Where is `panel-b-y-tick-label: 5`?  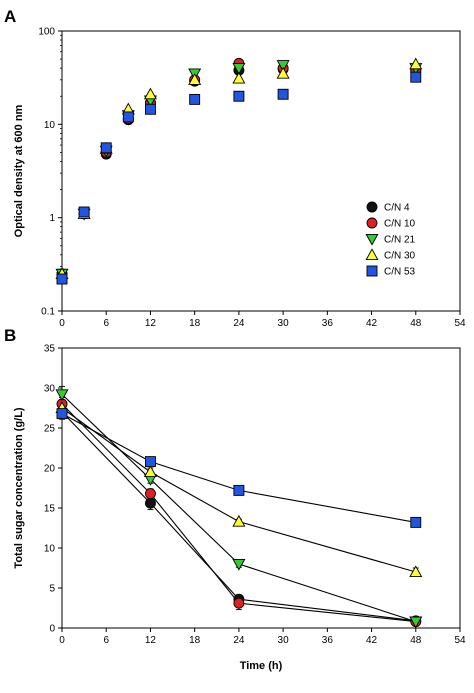 panel-b-y-tick-label: 5 is located at coordinates (52, 589).